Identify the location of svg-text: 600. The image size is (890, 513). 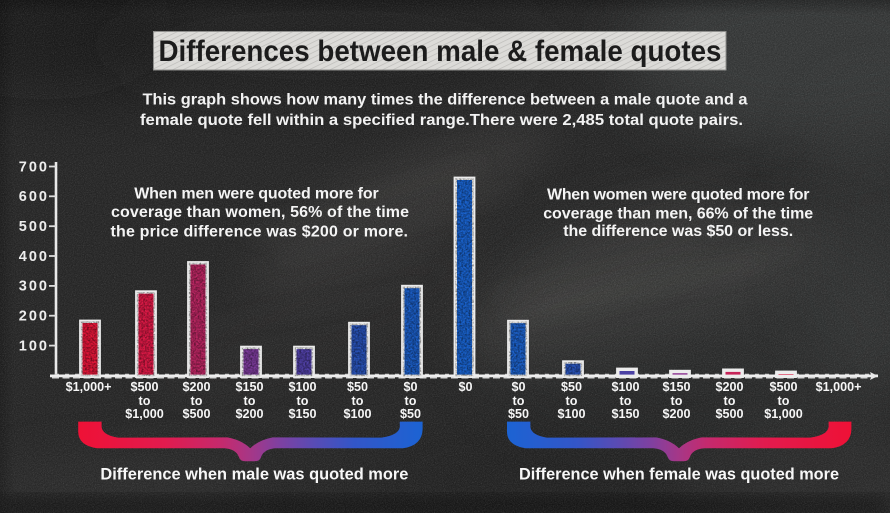
(34, 197).